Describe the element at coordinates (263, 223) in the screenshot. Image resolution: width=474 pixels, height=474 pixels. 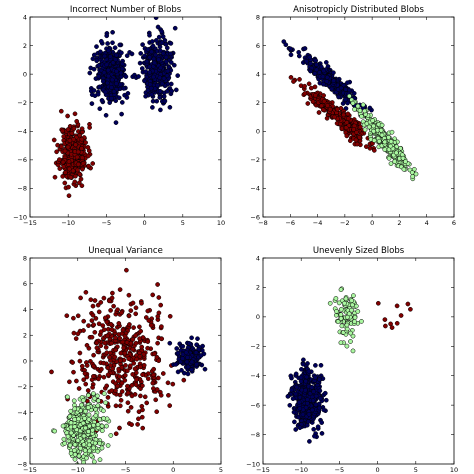
I see `x-tick-label: −8` at that location.